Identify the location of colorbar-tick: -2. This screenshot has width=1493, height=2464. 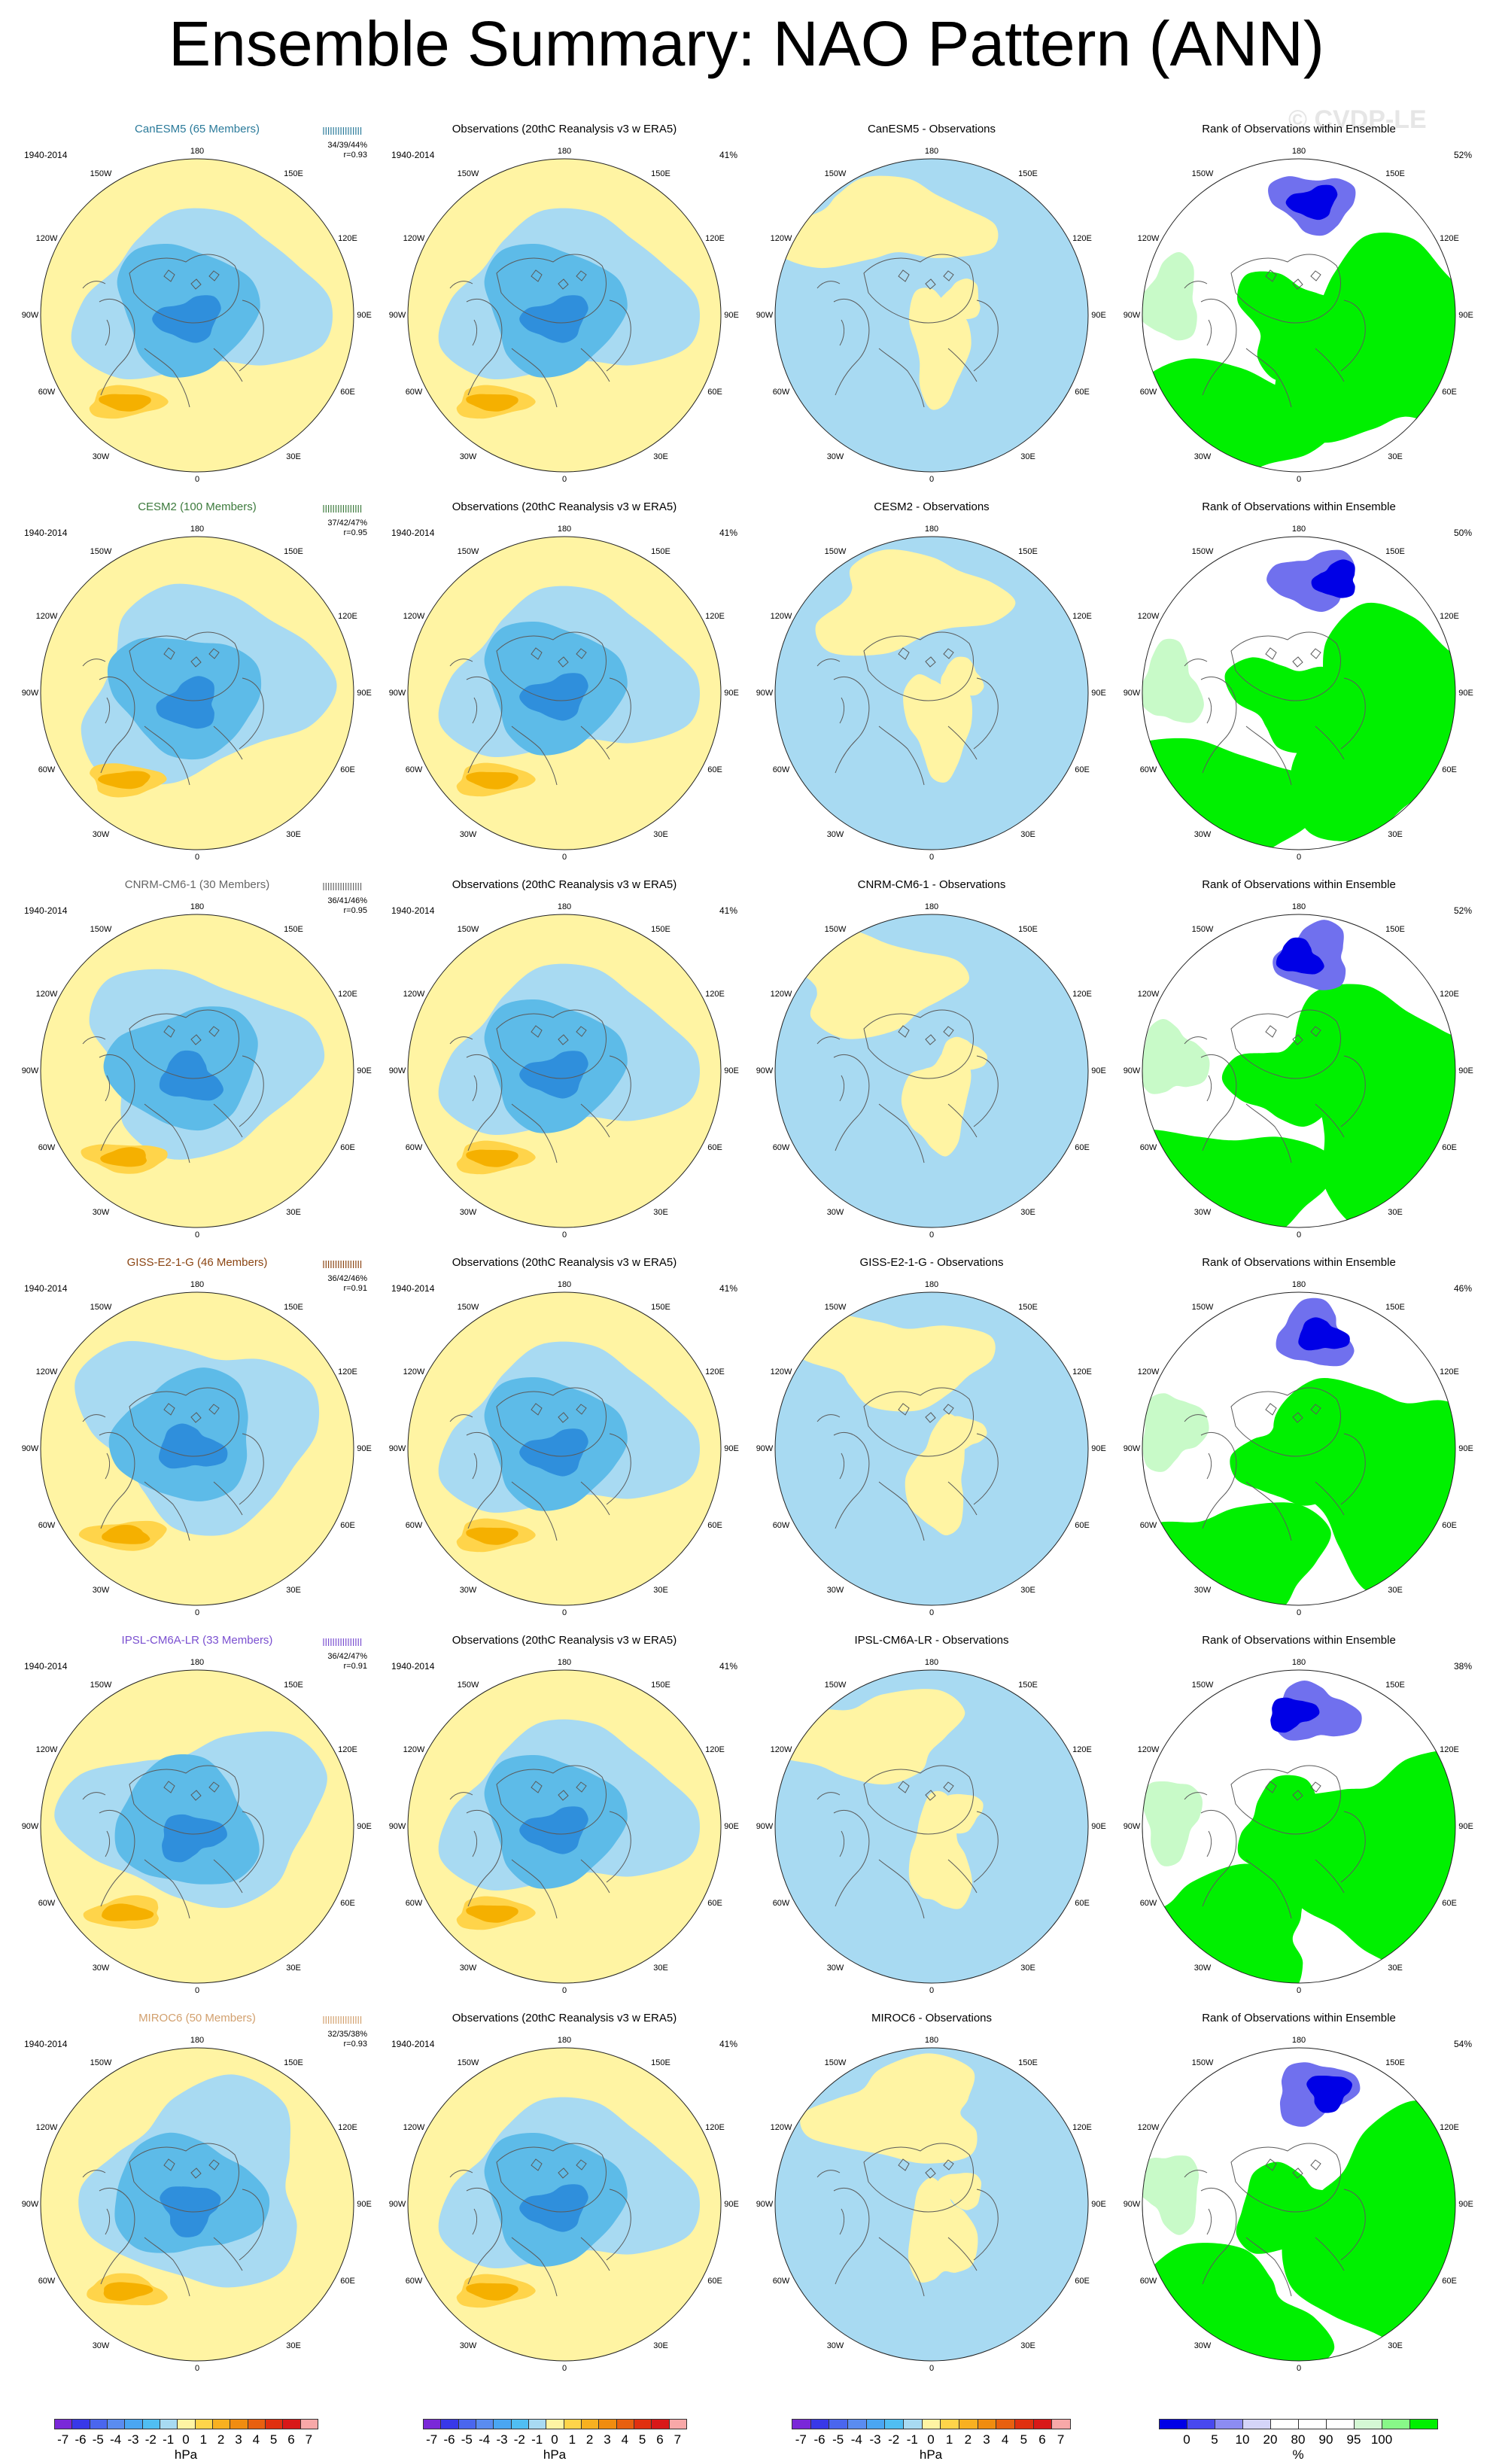
(519, 2439).